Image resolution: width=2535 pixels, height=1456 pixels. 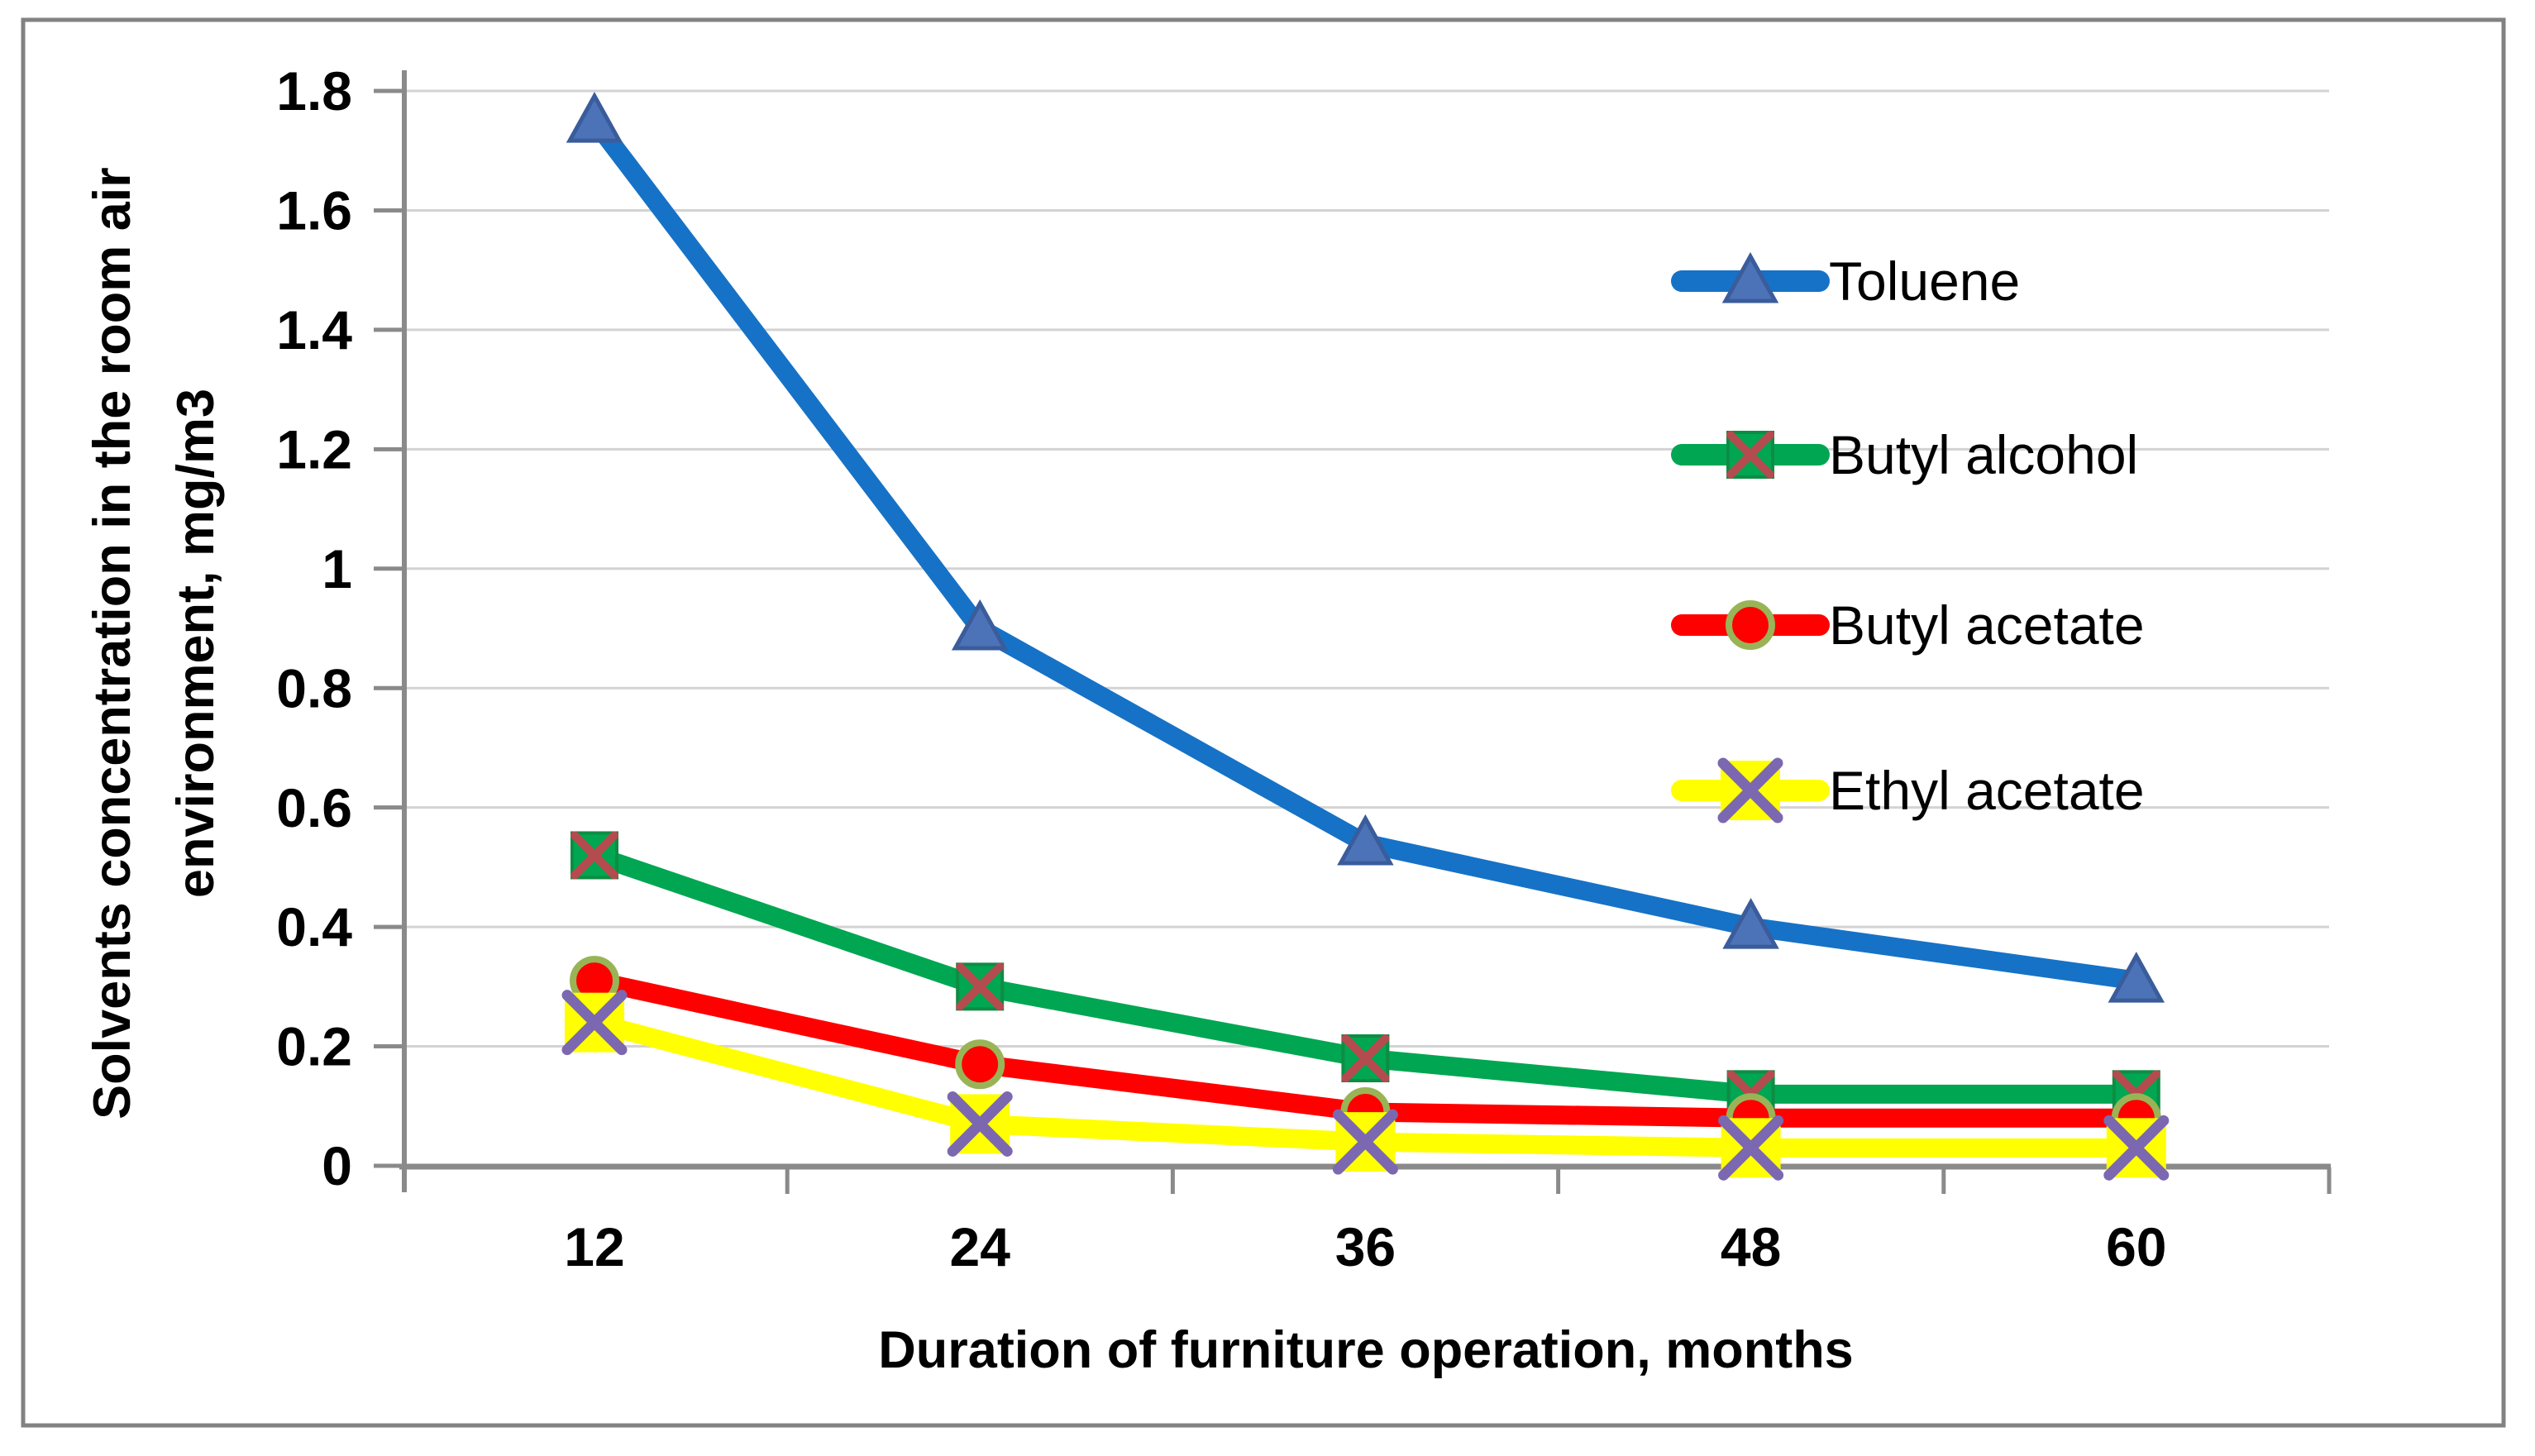 What do you see at coordinates (314, 926) in the screenshot?
I see `y-tick-label: 0.4` at bounding box center [314, 926].